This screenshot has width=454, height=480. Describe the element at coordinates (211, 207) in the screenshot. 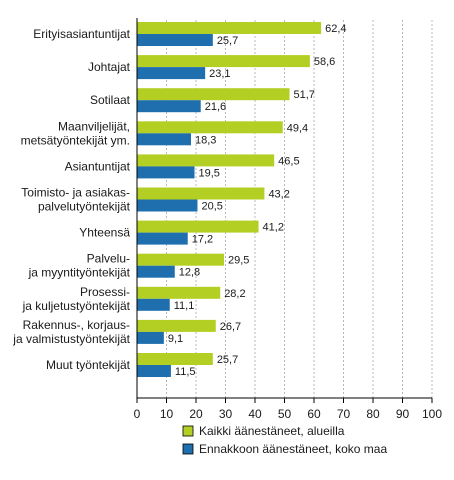

I see `value-label-ennakko-5: 20,5` at that location.